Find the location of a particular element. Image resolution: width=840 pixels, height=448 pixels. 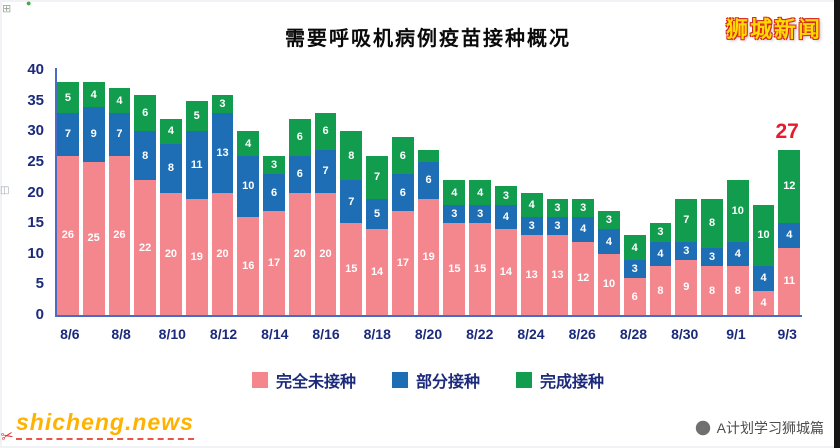

bar-segment: 5 is located at coordinates (196, 116).